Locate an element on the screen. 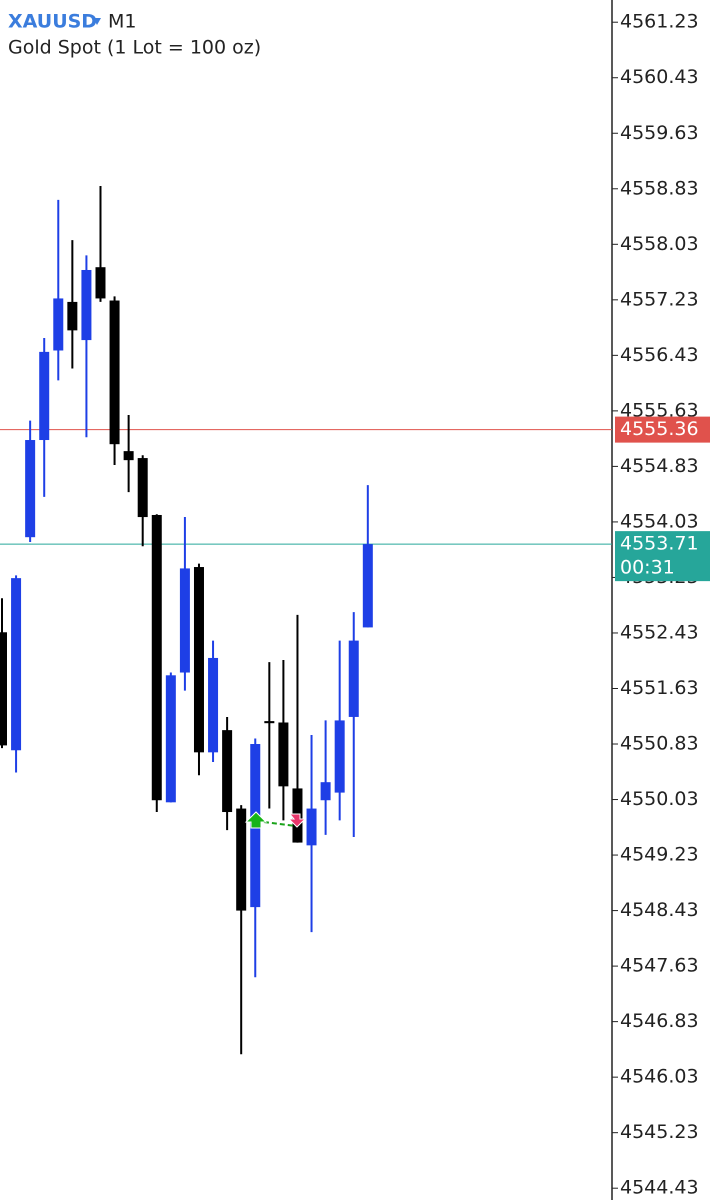 The height and width of the screenshot is (1200, 725). timeframe: M1 is located at coordinates (122, 22).